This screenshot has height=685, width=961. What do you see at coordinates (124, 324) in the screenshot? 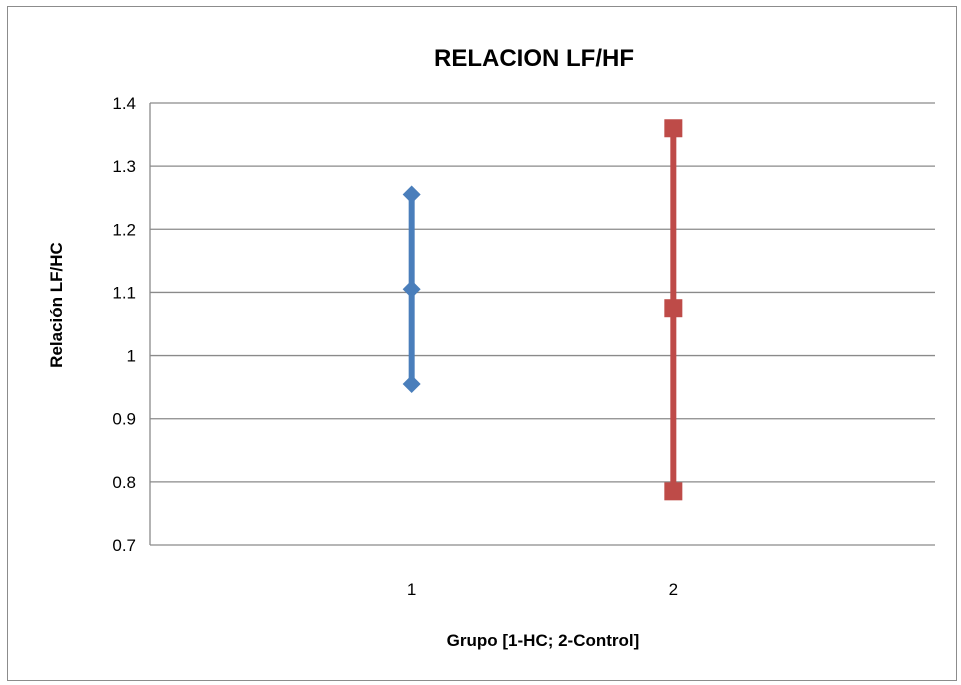
I see `y-tick-labels: 1.4 1.3 1.2 1.1 1 0.9 0.8 0.7` at bounding box center [124, 324].